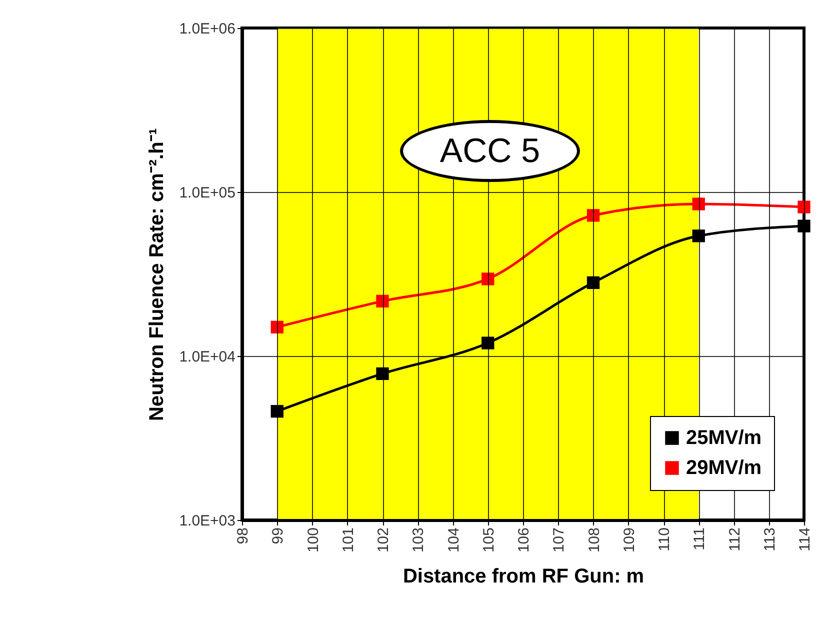 The image size is (835, 632). What do you see at coordinates (664, 540) in the screenshot?
I see `x-tick-label: 110` at bounding box center [664, 540].